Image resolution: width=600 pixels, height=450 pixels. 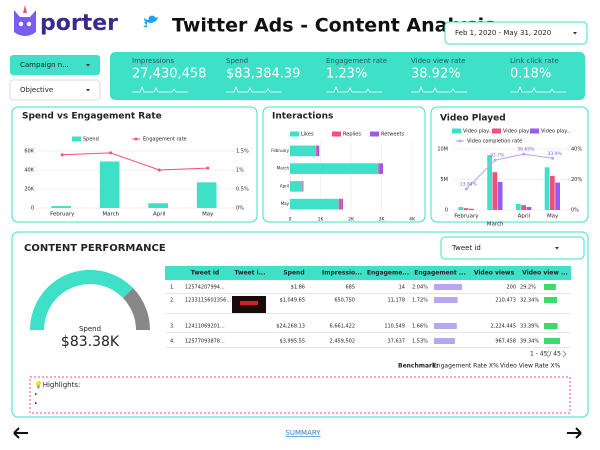 I want to click on kpi-label: Engagement rate, so click(x=356, y=61).